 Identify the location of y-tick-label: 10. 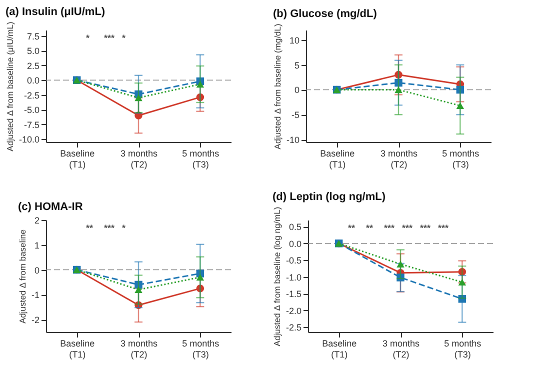
(294, 40).